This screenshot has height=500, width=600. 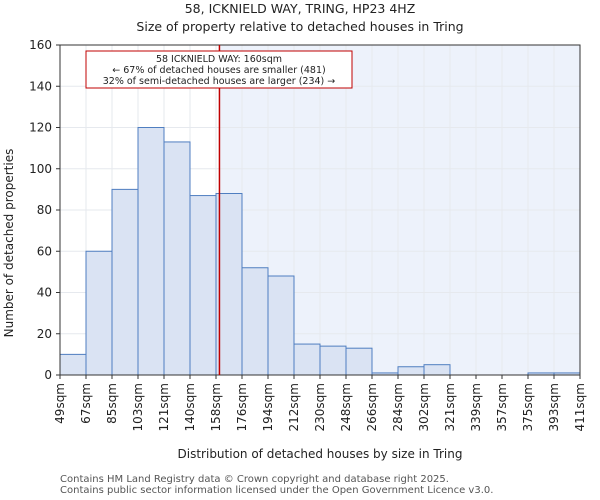 I want to click on y-axis-label: Number of detached properties, so click(x=9, y=243).